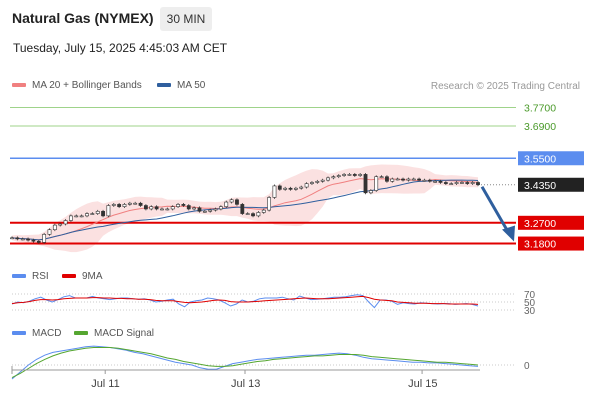 Image resolution: width=590 pixels, height=400 pixels. What do you see at coordinates (83, 18) in the screenshot?
I see `instrument-title: Natural Gas (NYMEX)` at bounding box center [83, 18].